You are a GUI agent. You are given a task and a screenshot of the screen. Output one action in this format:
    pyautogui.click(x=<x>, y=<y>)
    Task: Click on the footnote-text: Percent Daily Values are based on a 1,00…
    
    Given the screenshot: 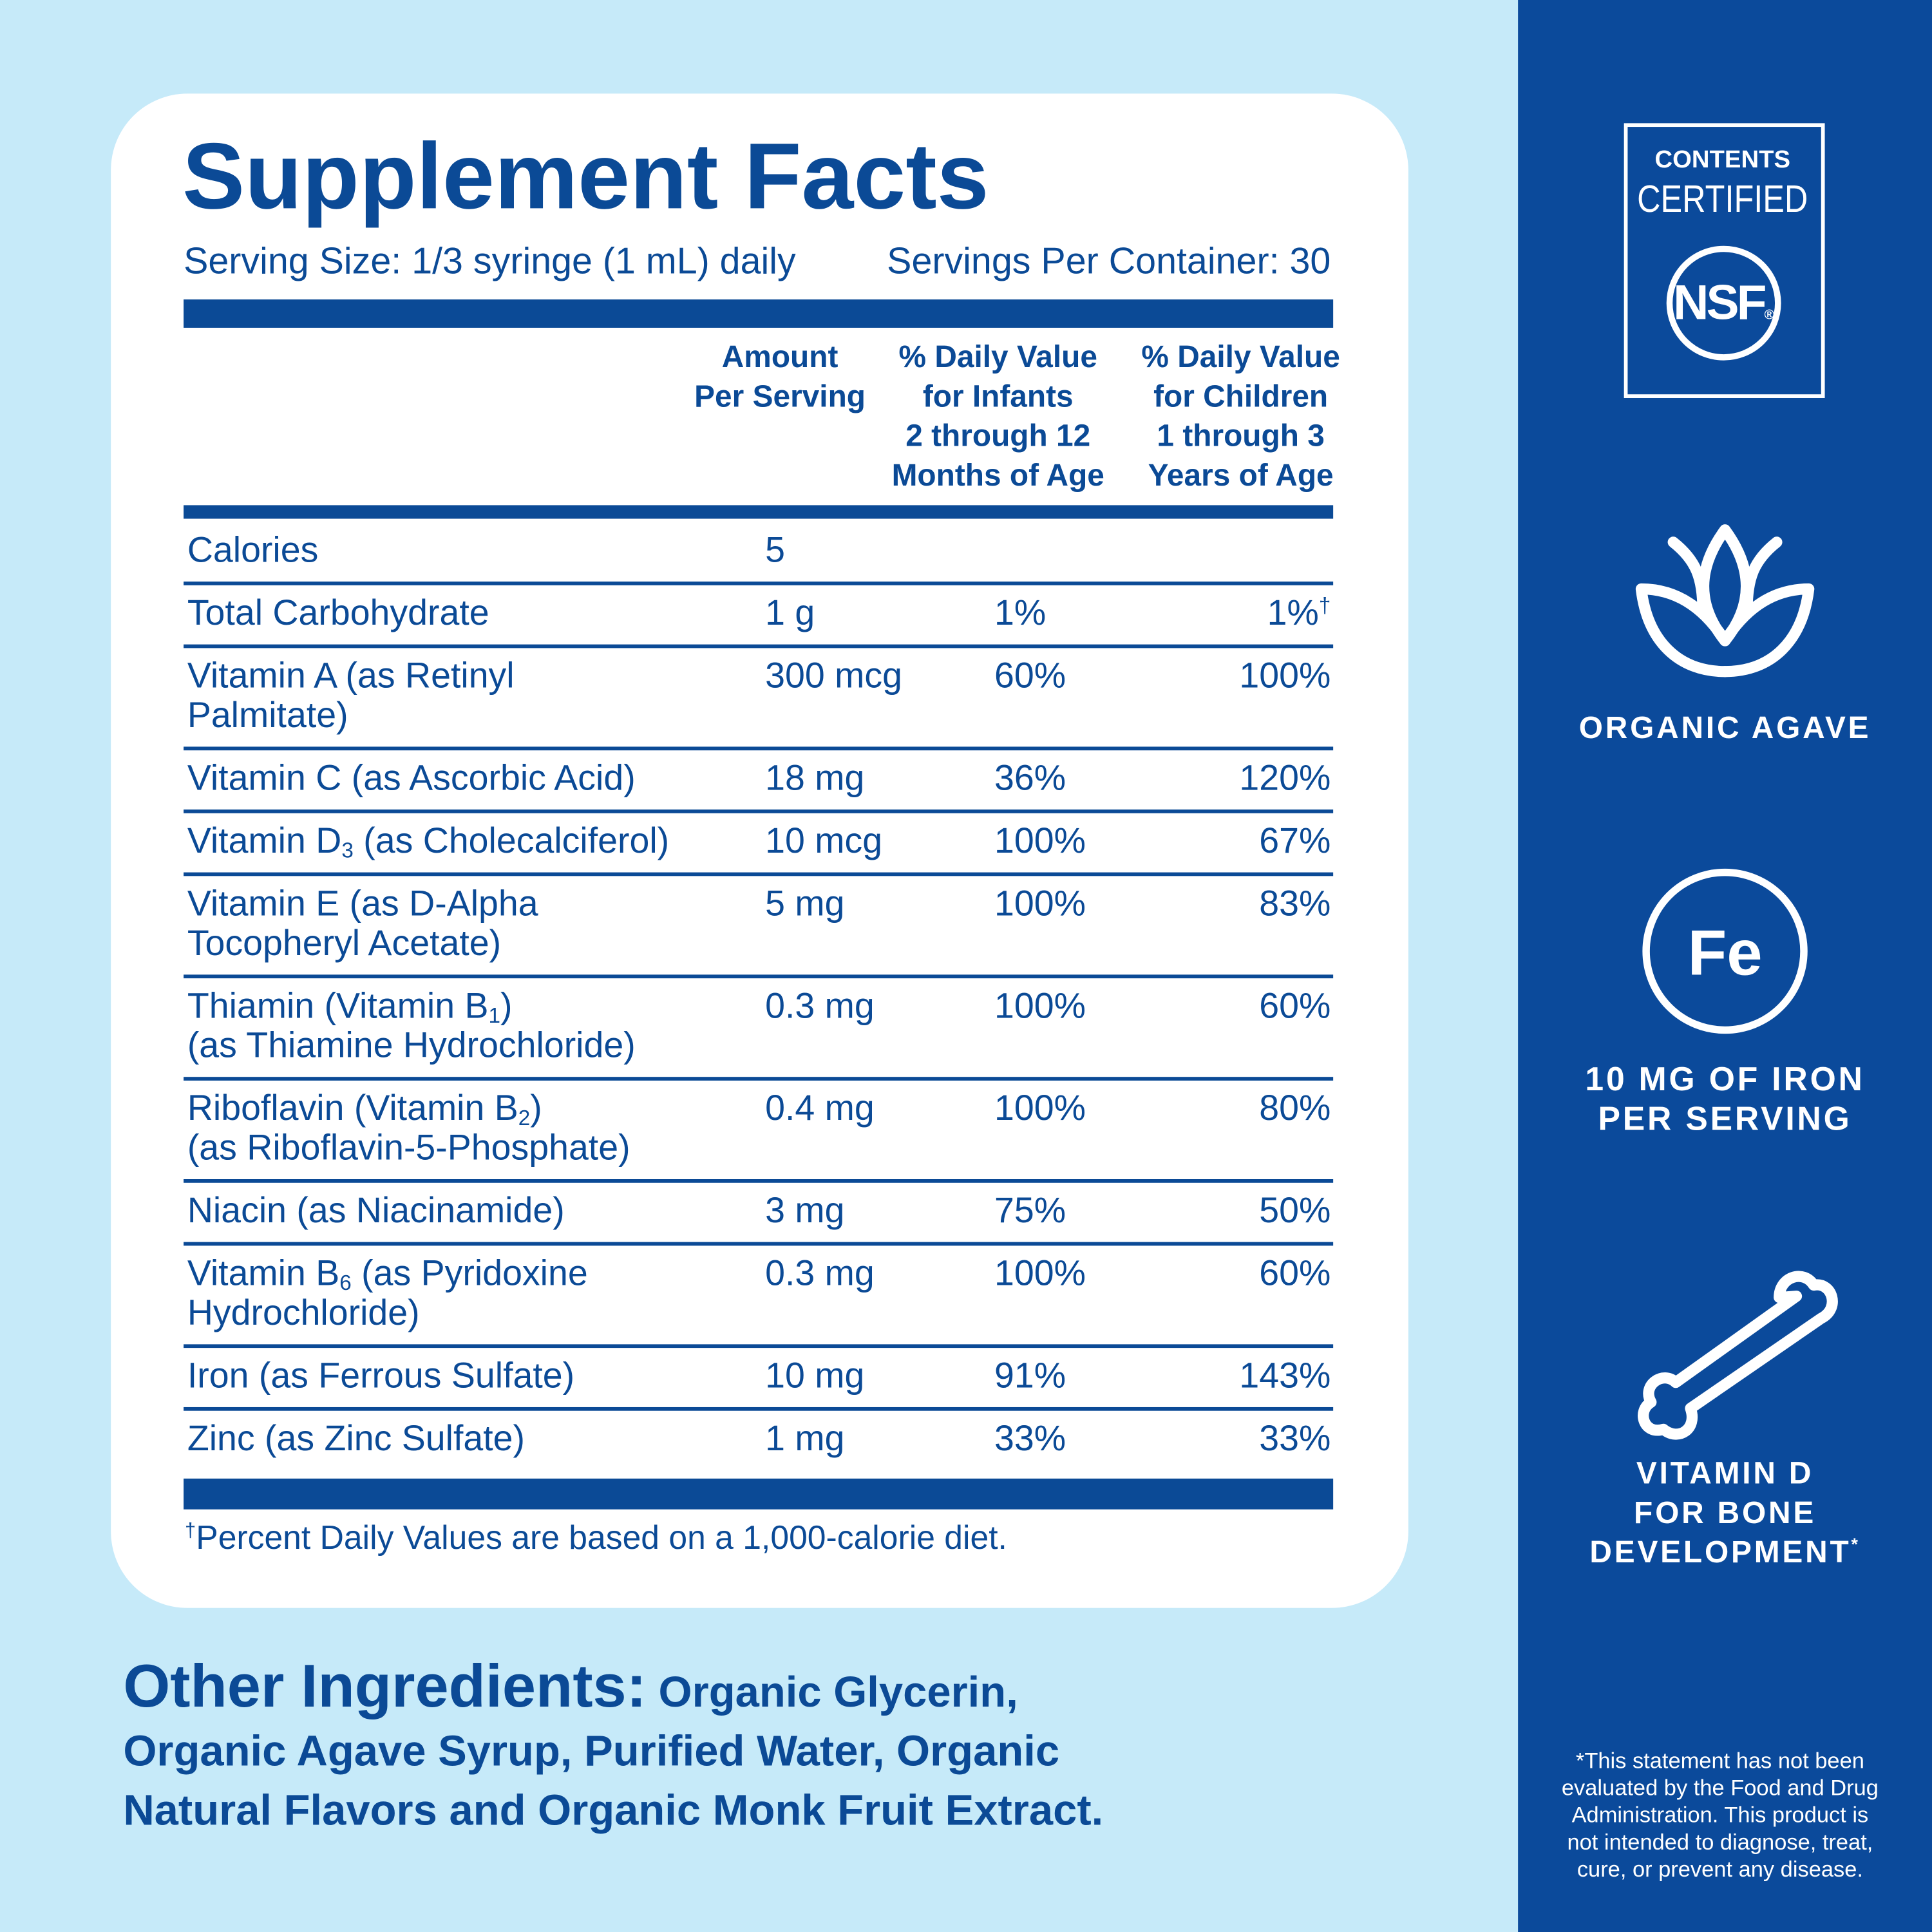 What is the action you would take?
    pyautogui.click(x=602, y=1538)
    